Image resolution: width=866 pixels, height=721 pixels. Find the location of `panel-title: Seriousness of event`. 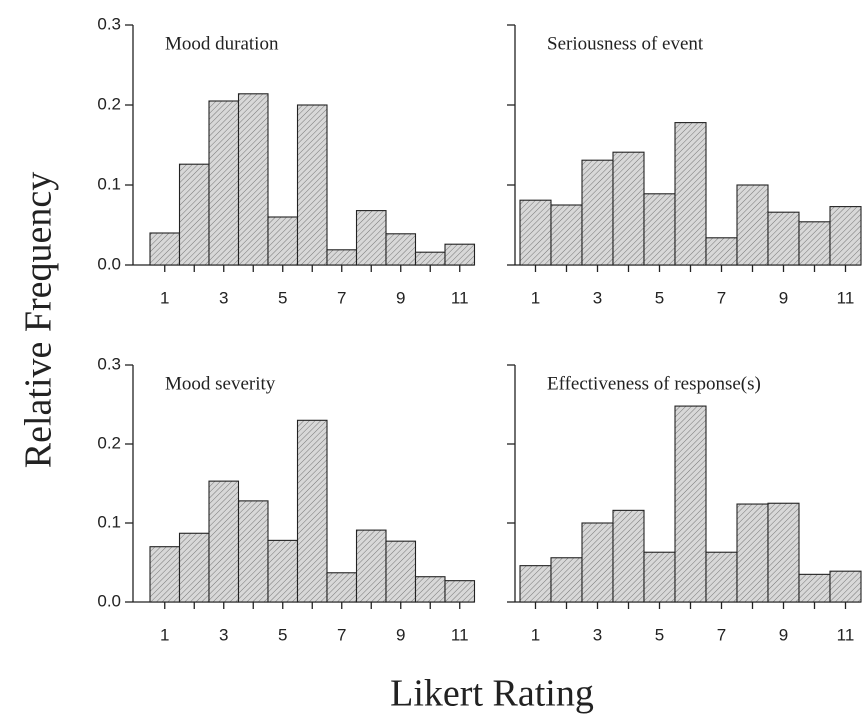

panel-title: Seriousness of event is located at coordinates (625, 43).